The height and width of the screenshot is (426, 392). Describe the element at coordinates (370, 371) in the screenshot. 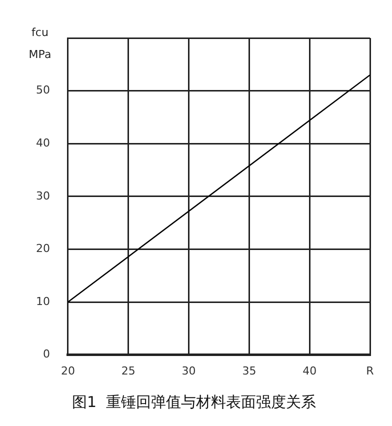

I see `x-tick-label: R` at that location.